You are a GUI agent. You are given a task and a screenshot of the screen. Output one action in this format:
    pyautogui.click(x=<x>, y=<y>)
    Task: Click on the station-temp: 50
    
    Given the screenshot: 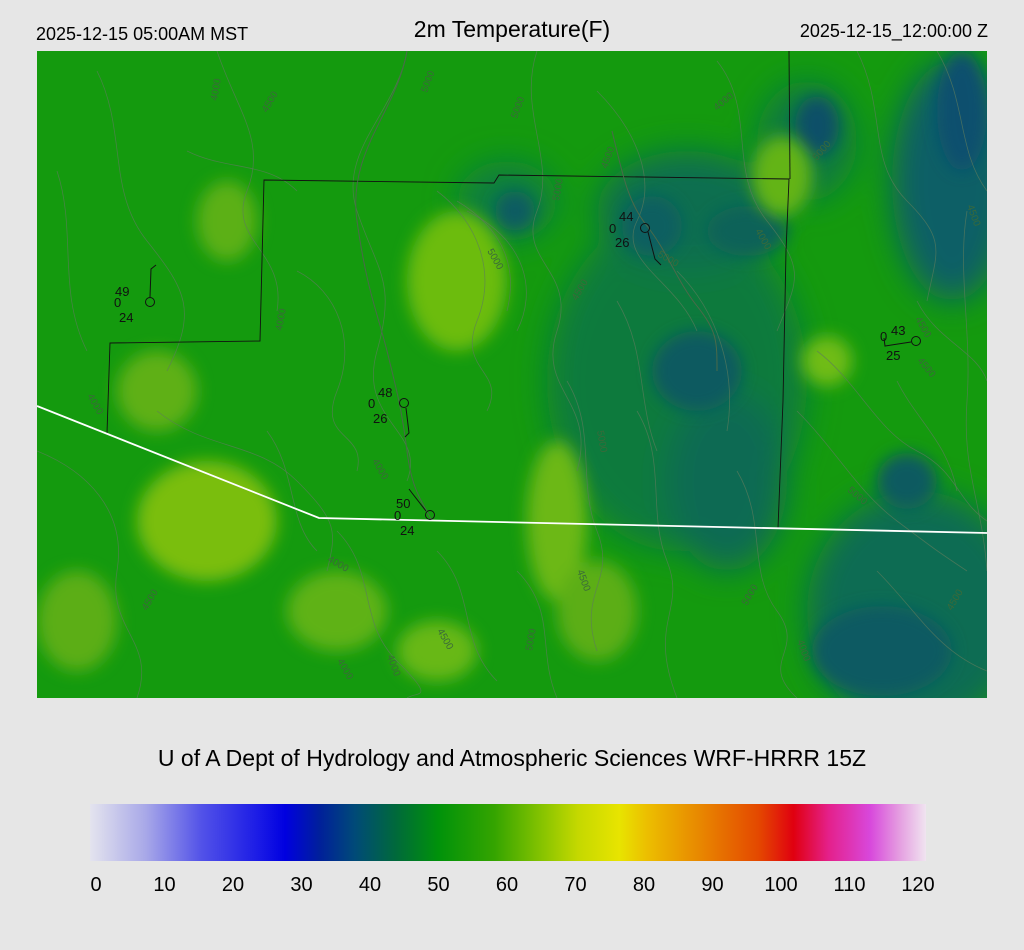 What is the action you would take?
    pyautogui.click(x=403, y=503)
    